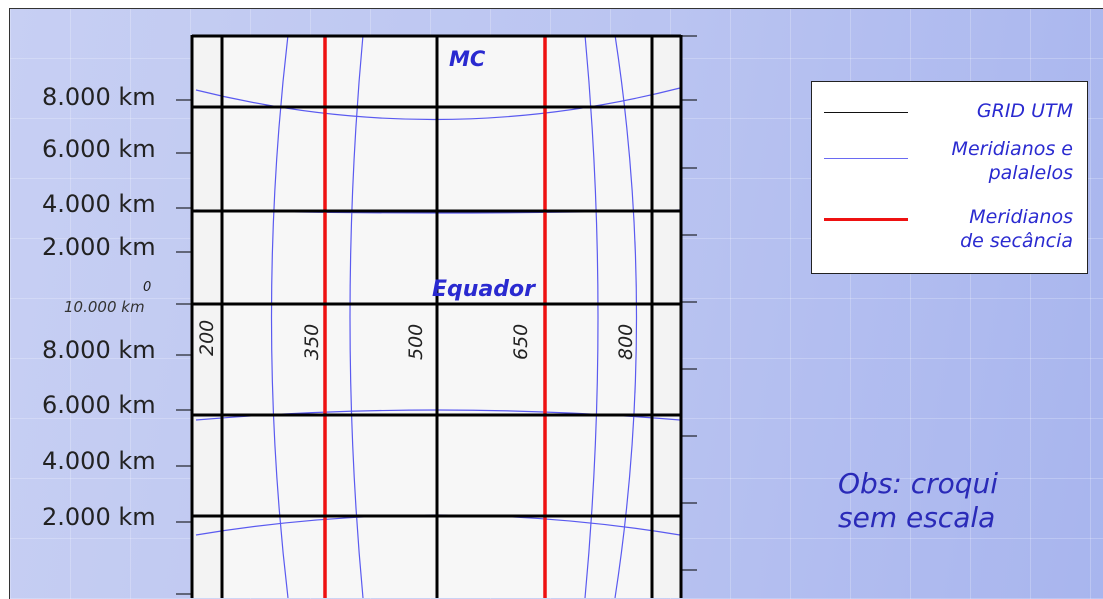 This screenshot has width=1103, height=599. I want to click on easting-label-800: 800, so click(626, 342).